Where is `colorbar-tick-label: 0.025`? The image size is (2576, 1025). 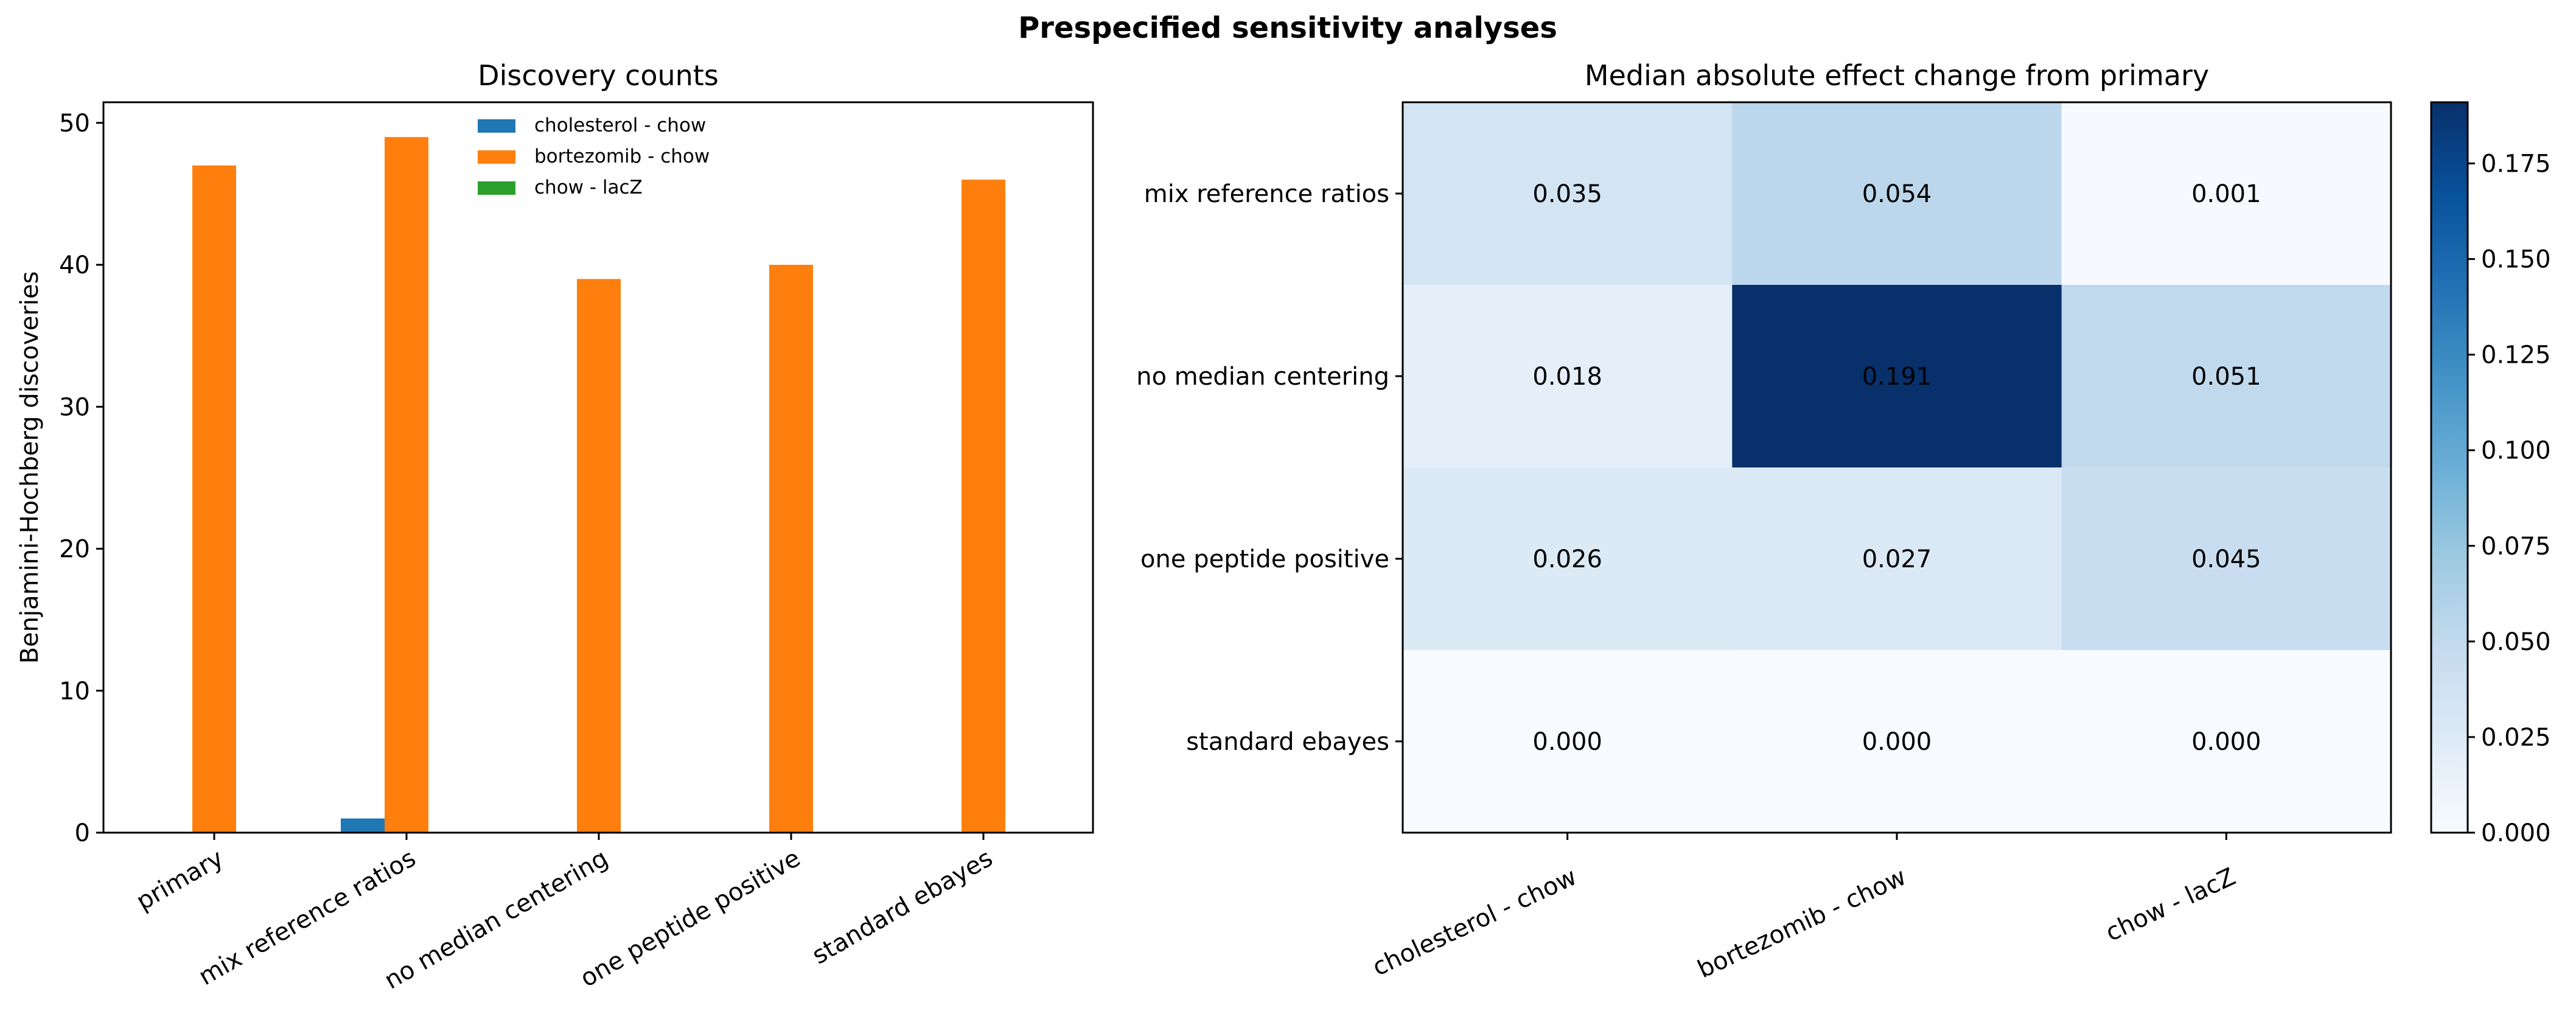
colorbar-tick-label: 0.025 is located at coordinates (2516, 738).